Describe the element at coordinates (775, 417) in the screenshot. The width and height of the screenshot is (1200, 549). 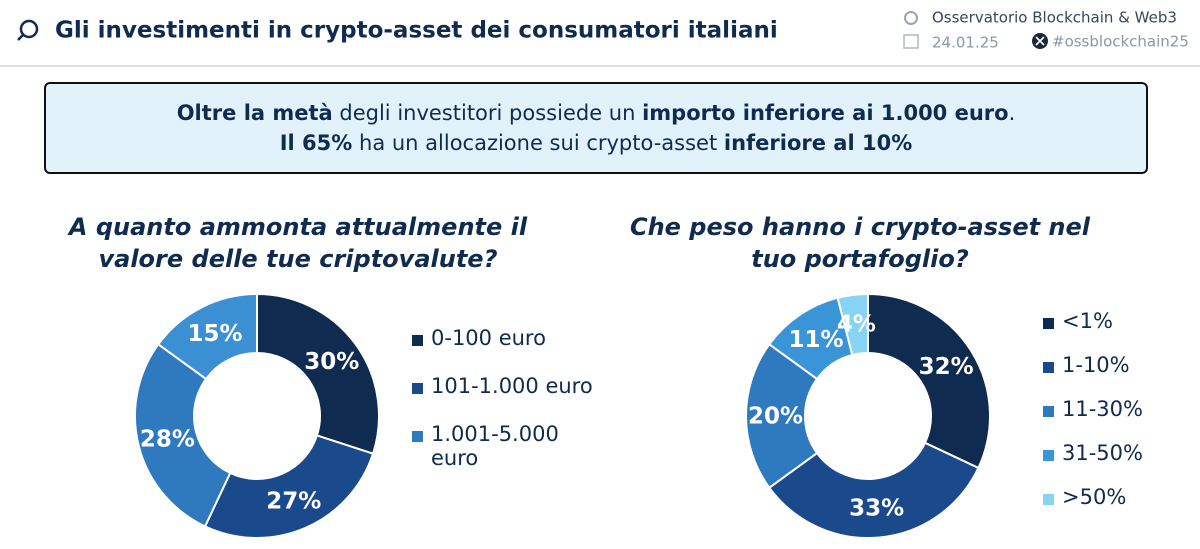
I see `value-label: 20%` at that location.